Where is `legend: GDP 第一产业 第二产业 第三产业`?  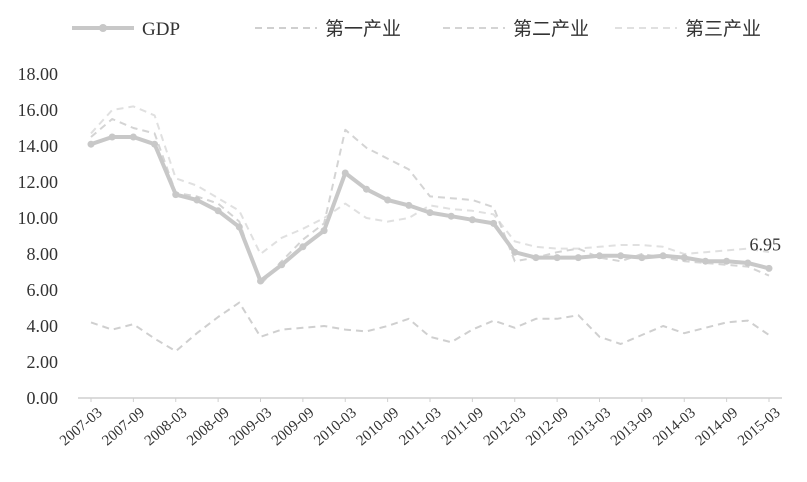 legend: GDP 第一产业 第二产业 第三产业 is located at coordinates (416, 29).